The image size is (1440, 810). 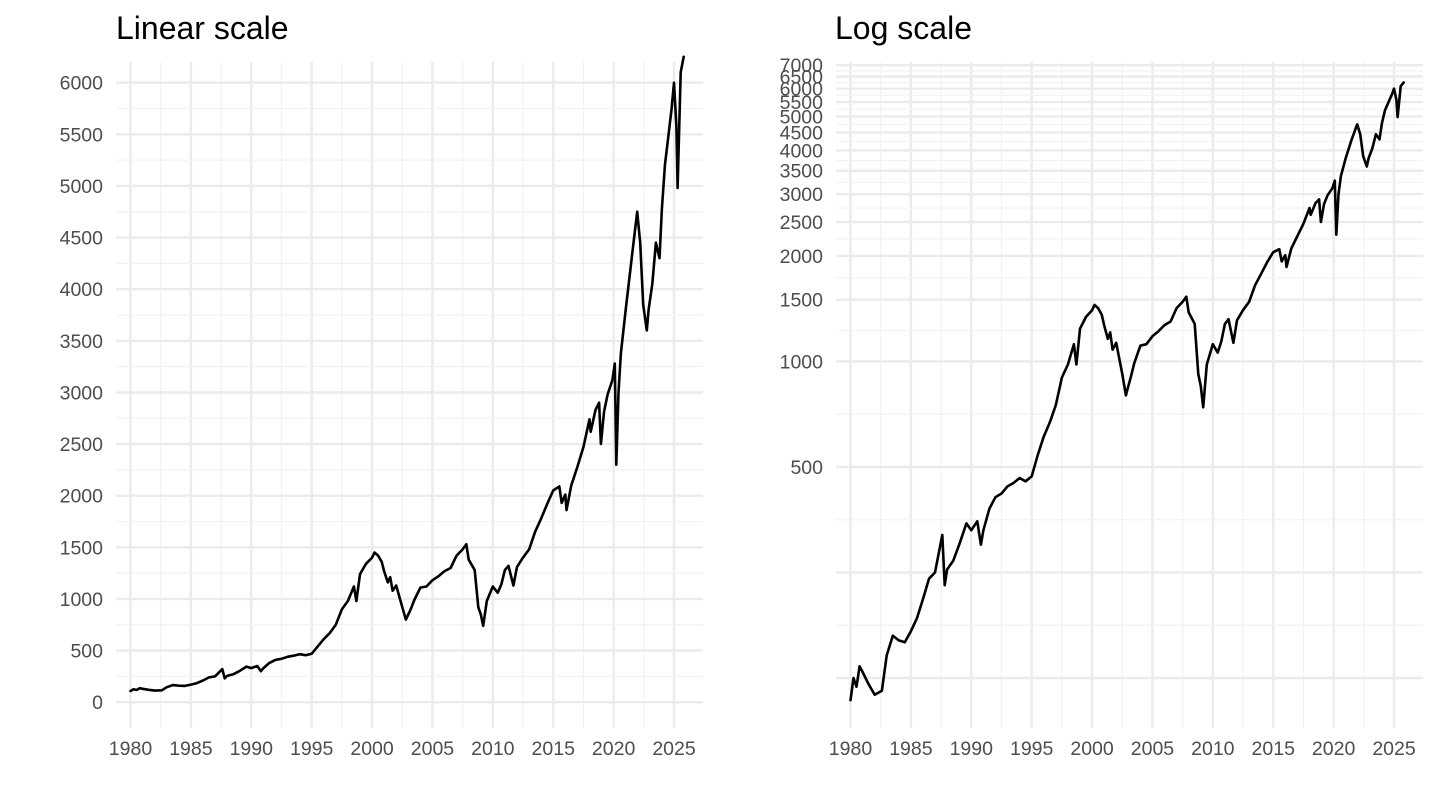 I want to click on y-tick-label: 6500, so click(x=802, y=78).